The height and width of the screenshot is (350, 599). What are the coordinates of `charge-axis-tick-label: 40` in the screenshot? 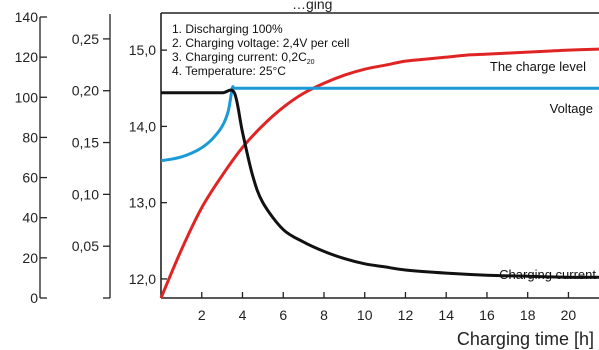 It's located at (30, 218).